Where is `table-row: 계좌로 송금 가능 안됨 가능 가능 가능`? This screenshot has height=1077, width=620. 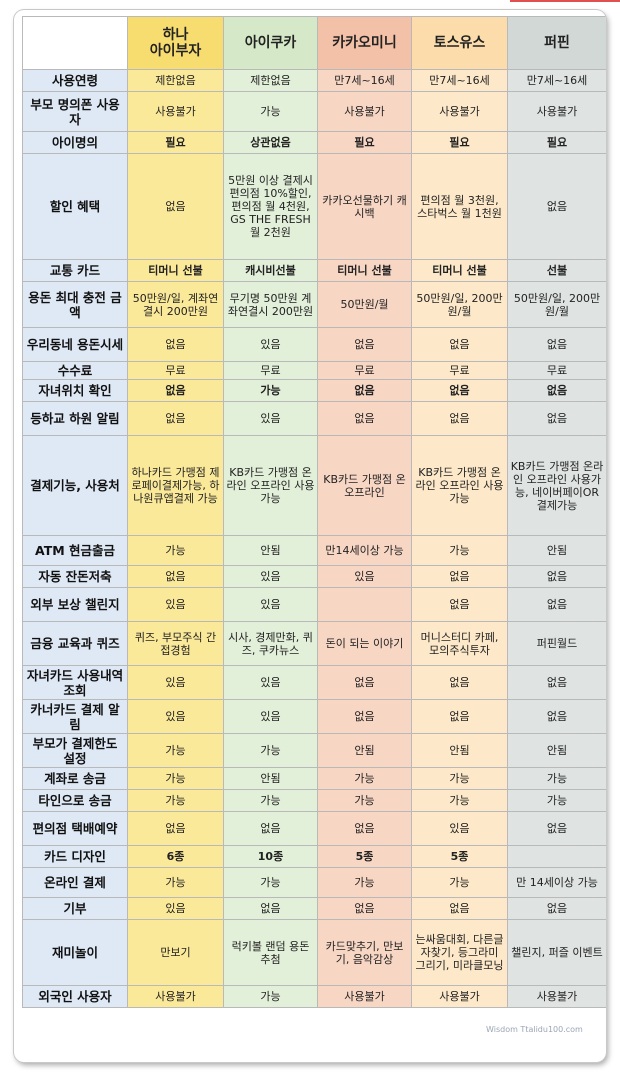
table-row: 계좌로 송금 가능 안됨 가능 가능 가능 is located at coordinates (314, 778).